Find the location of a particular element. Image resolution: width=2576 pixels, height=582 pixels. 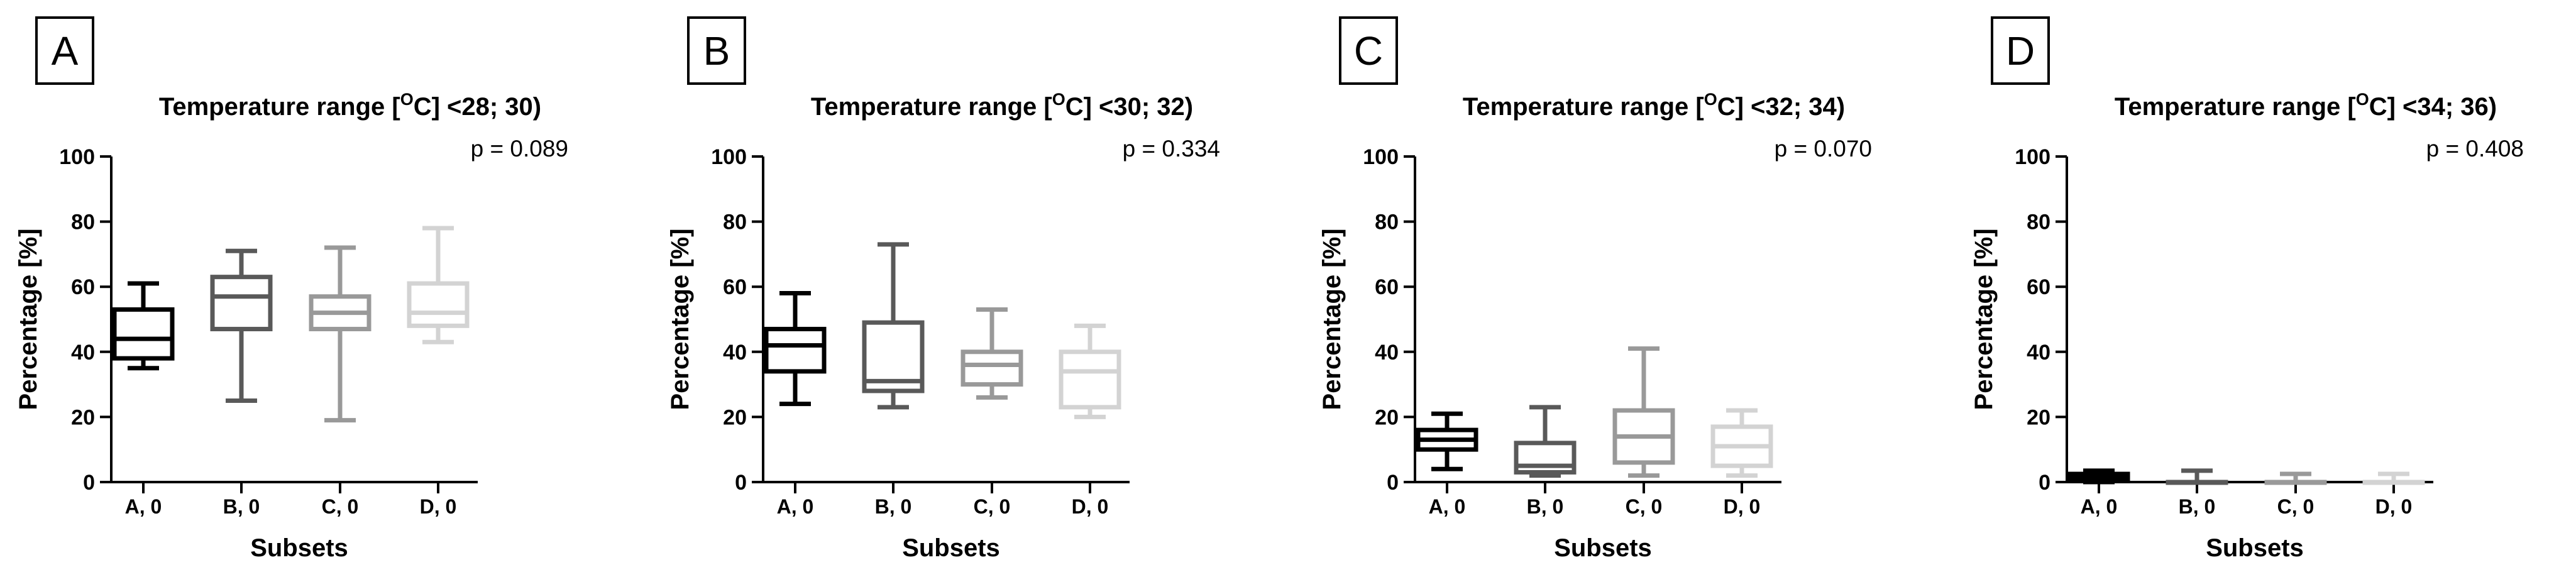

chart-title: Temperature range [OC] <28; 30) is located at coordinates (350, 105).